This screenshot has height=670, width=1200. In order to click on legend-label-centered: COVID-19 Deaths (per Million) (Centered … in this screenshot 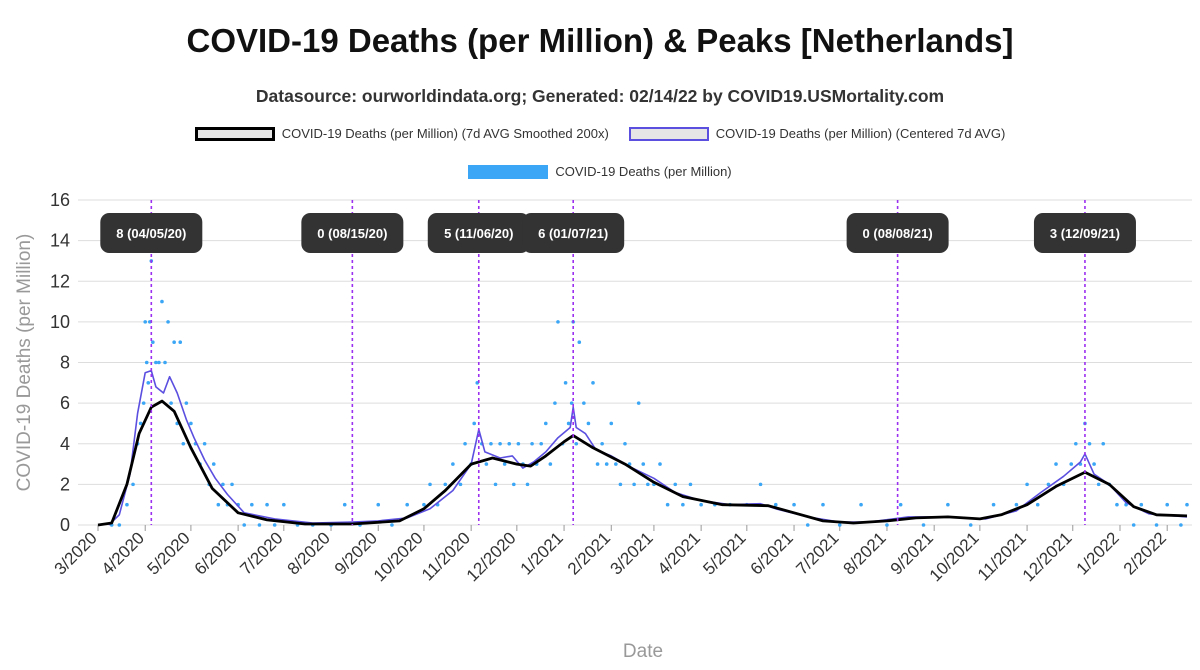, I will do `click(860, 133)`.